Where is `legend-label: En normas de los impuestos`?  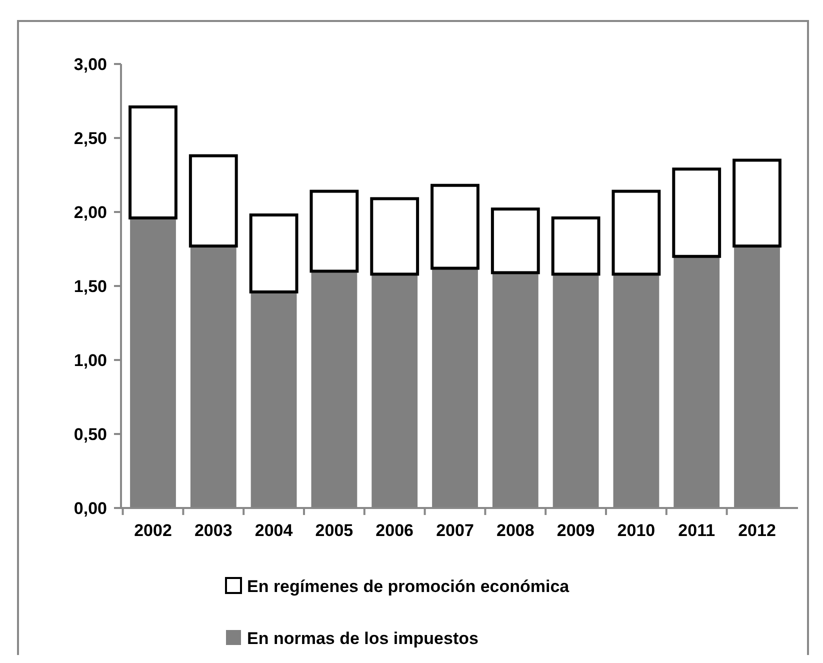 legend-label: En normas de los impuestos is located at coordinates (362, 638).